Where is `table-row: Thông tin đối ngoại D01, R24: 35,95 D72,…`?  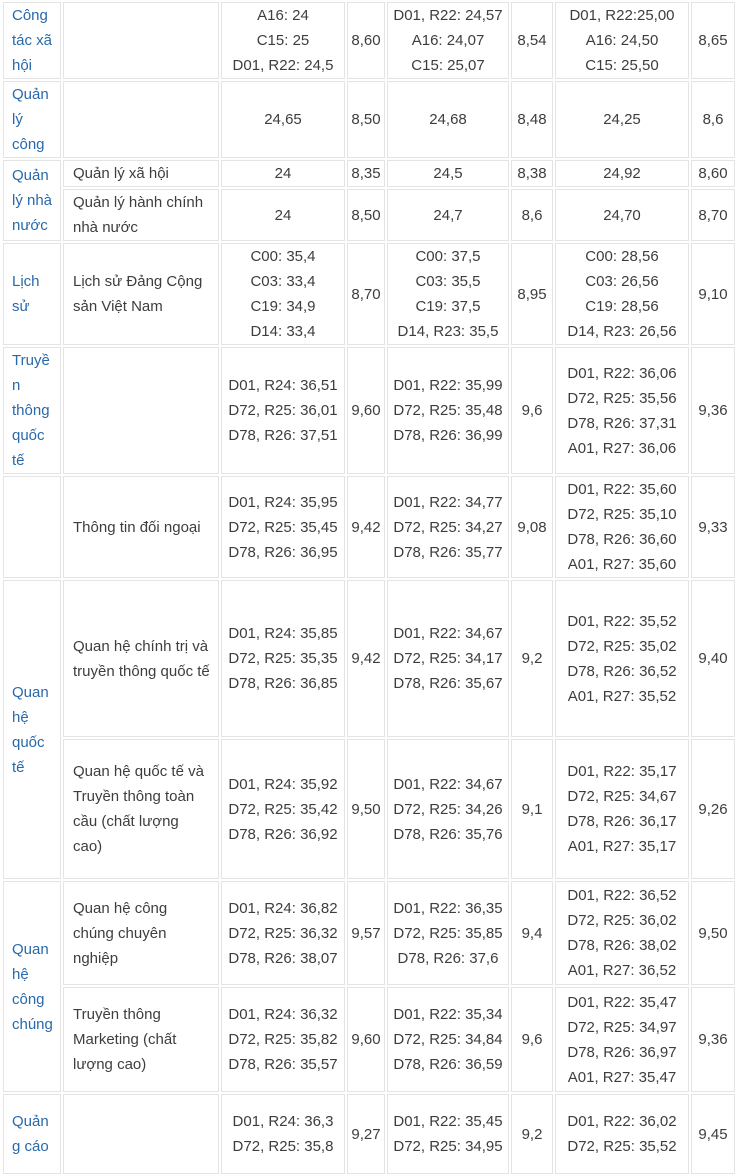 table-row: Thông tin đối ngoại D01, R24: 35,95 D72,… is located at coordinates (369, 527).